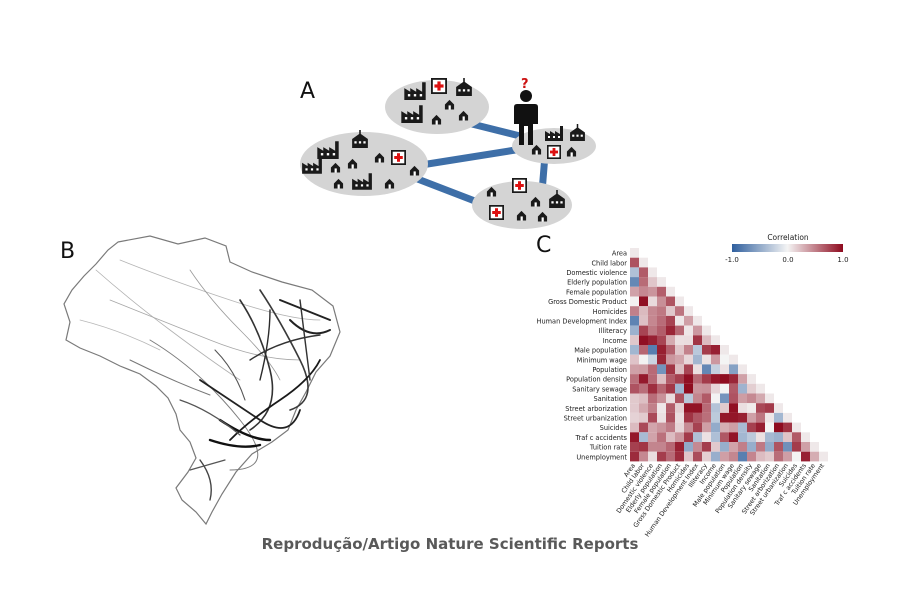 The height and width of the screenshot is (600, 900). Describe the element at coordinates (729, 355) in the screenshot. I see `heatmap-cells` at that location.